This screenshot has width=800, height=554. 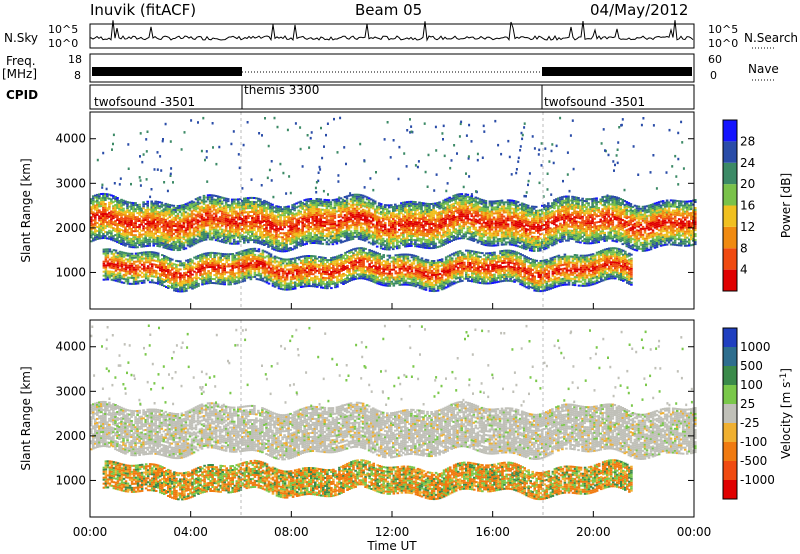 What do you see at coordinates (21, 38) in the screenshot?
I see `nsky-label: N.Sky` at bounding box center [21, 38].